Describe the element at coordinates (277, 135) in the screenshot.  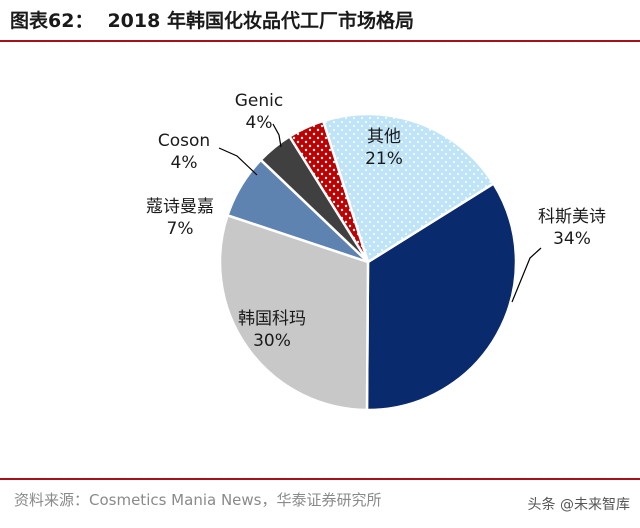
I see `leader-line-genic` at that location.